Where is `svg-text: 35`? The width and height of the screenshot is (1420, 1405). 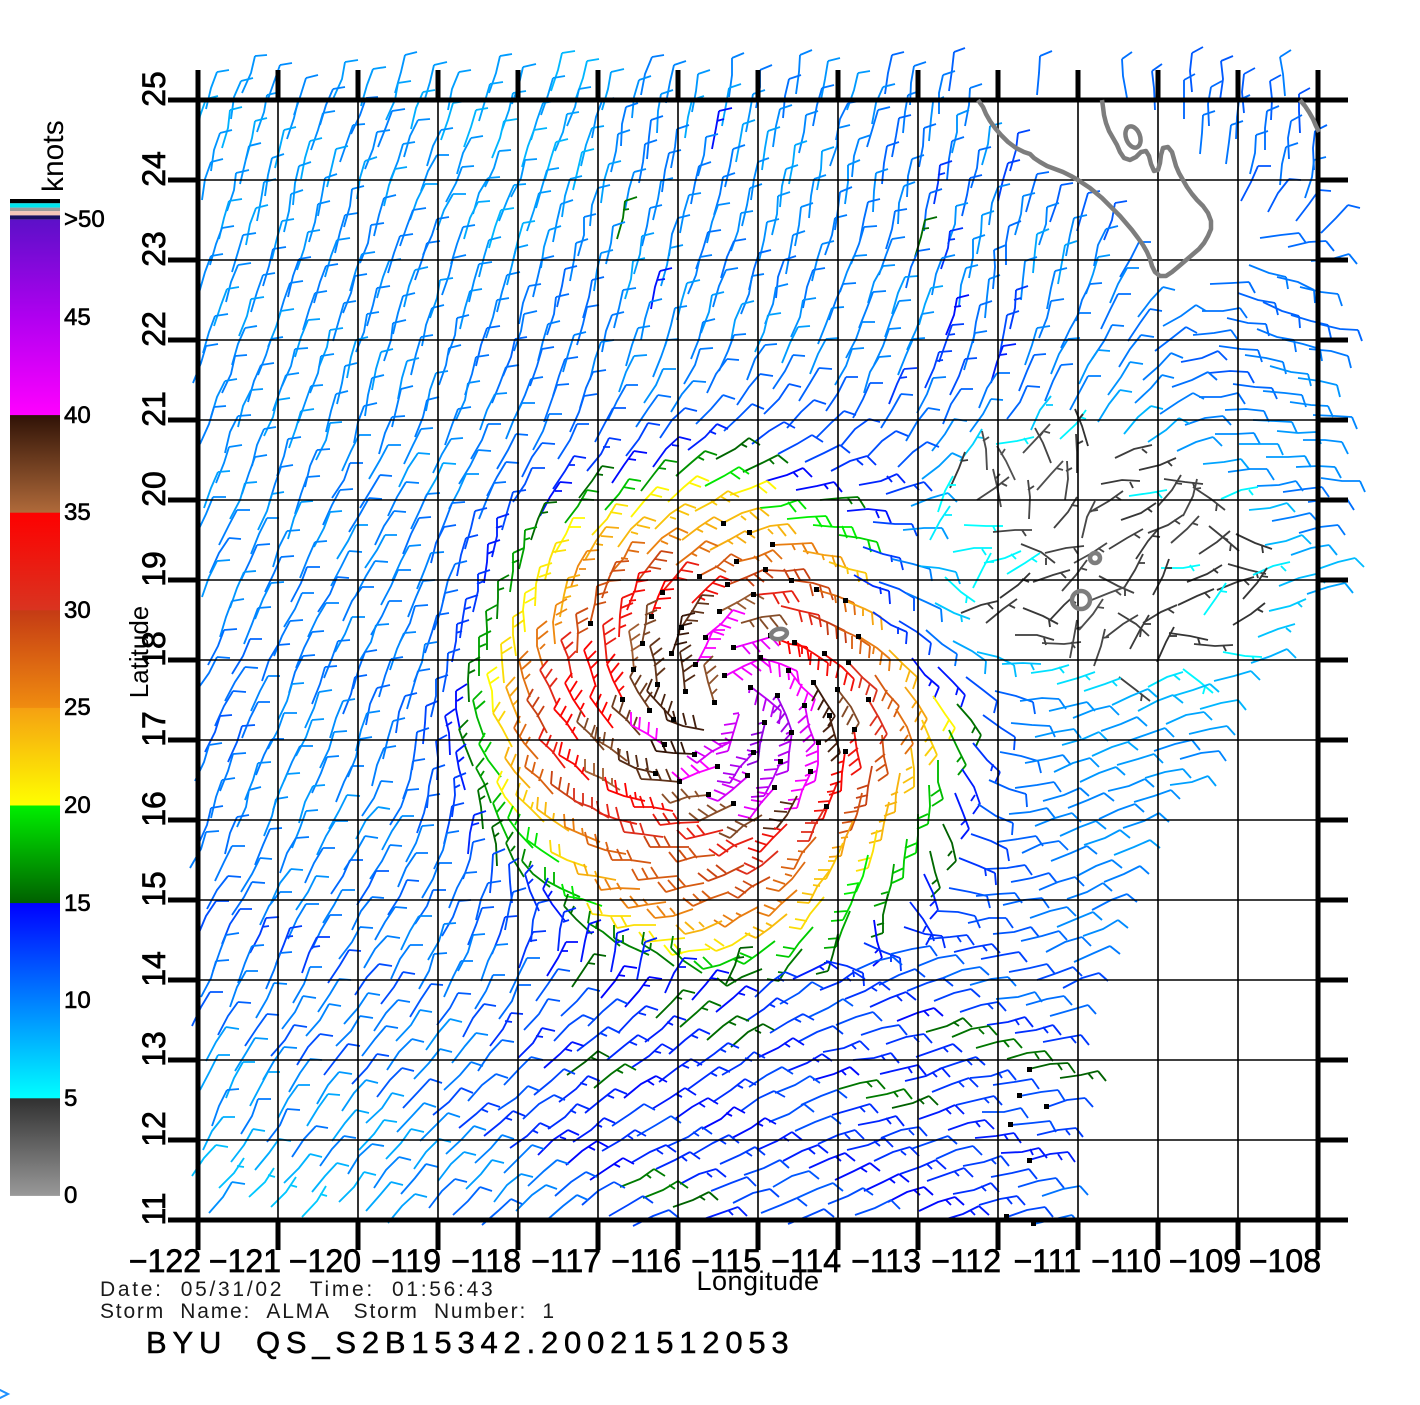
svg-text: 35 is located at coordinates (77, 512).